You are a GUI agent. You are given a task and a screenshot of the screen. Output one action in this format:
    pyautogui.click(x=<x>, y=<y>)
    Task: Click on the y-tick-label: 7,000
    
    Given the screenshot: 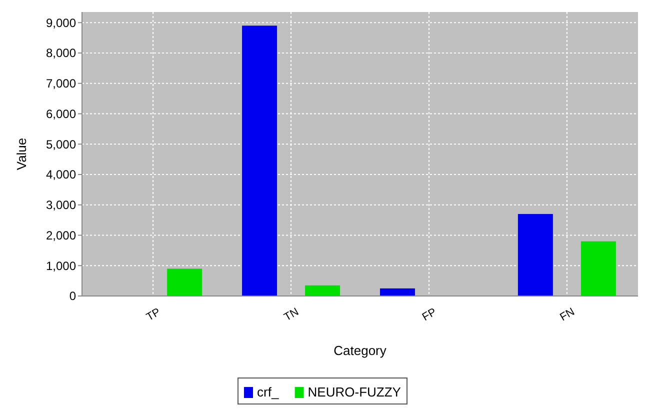 What is the action you would take?
    pyautogui.click(x=61, y=83)
    